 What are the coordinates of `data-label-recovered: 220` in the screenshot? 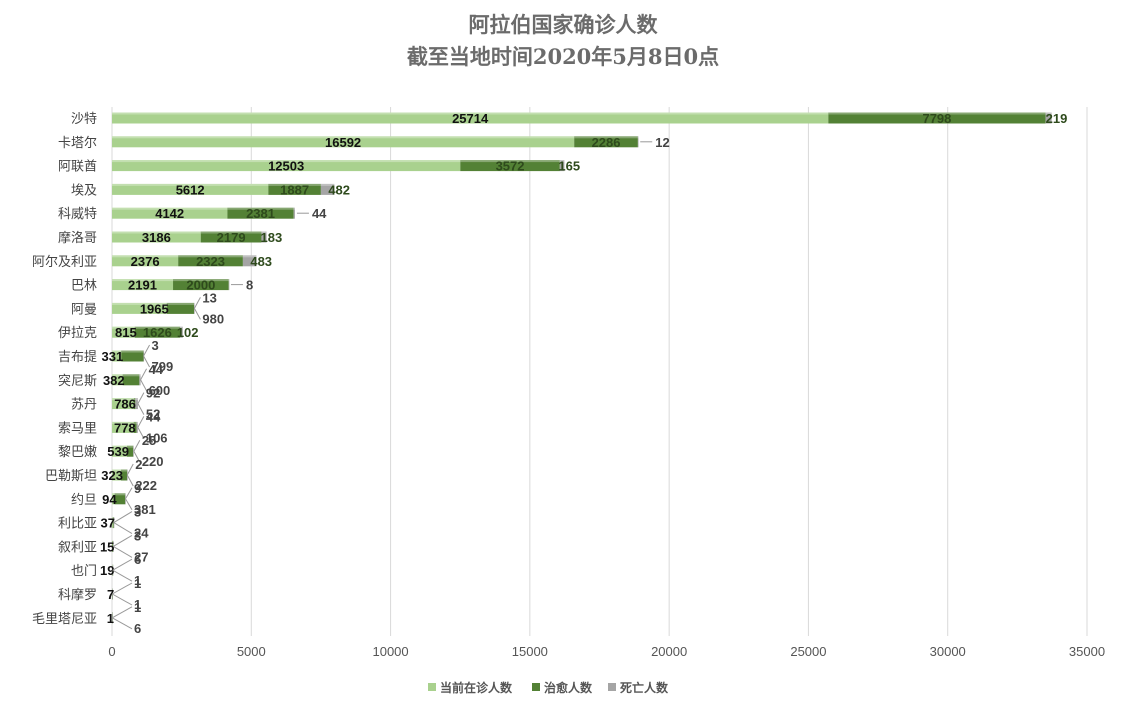 It's located at (153, 461).